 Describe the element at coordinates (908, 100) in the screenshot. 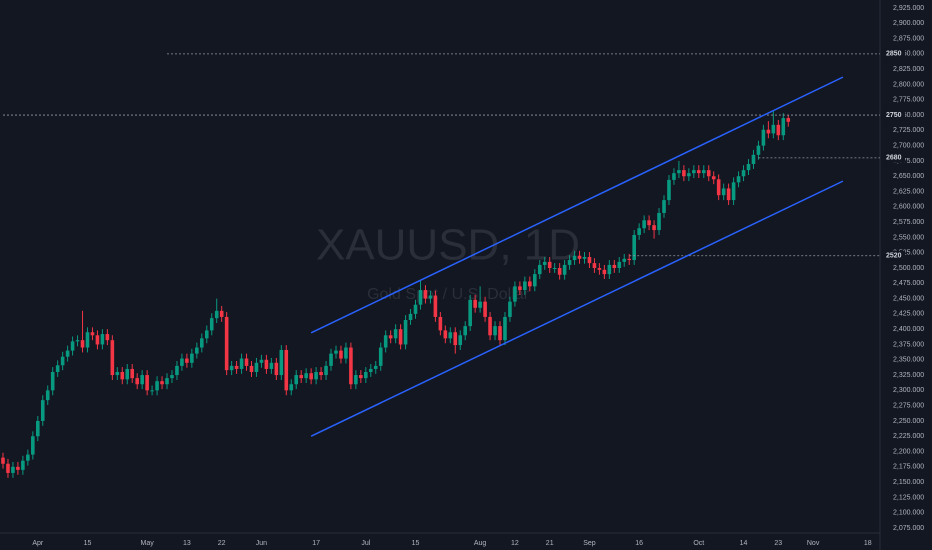

I see `y-tick-label: 2,775.000` at that location.